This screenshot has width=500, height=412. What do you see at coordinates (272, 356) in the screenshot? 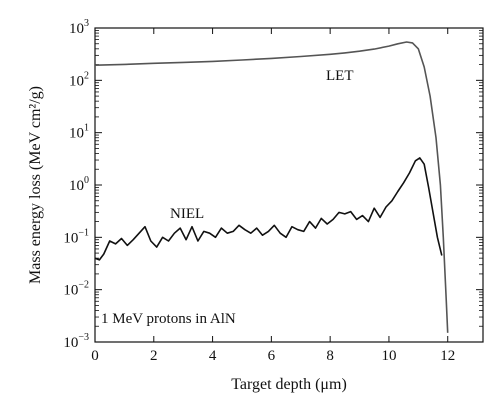
I see `x-tick-label: 6` at bounding box center [272, 356].